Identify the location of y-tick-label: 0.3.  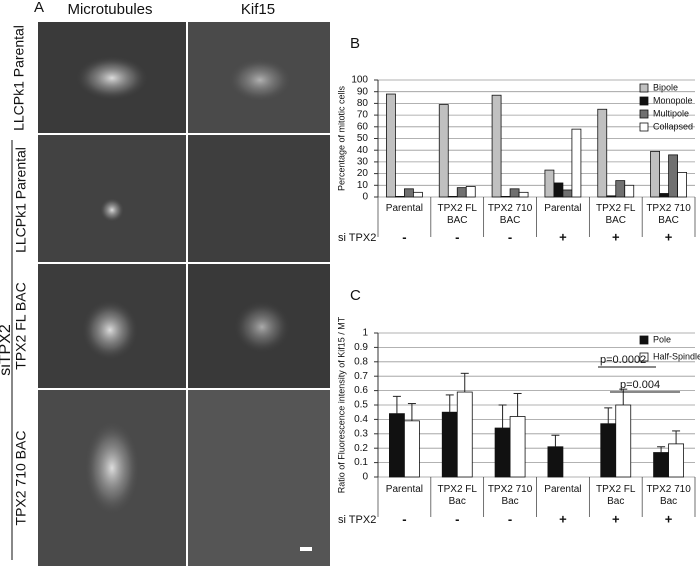
(361, 433).